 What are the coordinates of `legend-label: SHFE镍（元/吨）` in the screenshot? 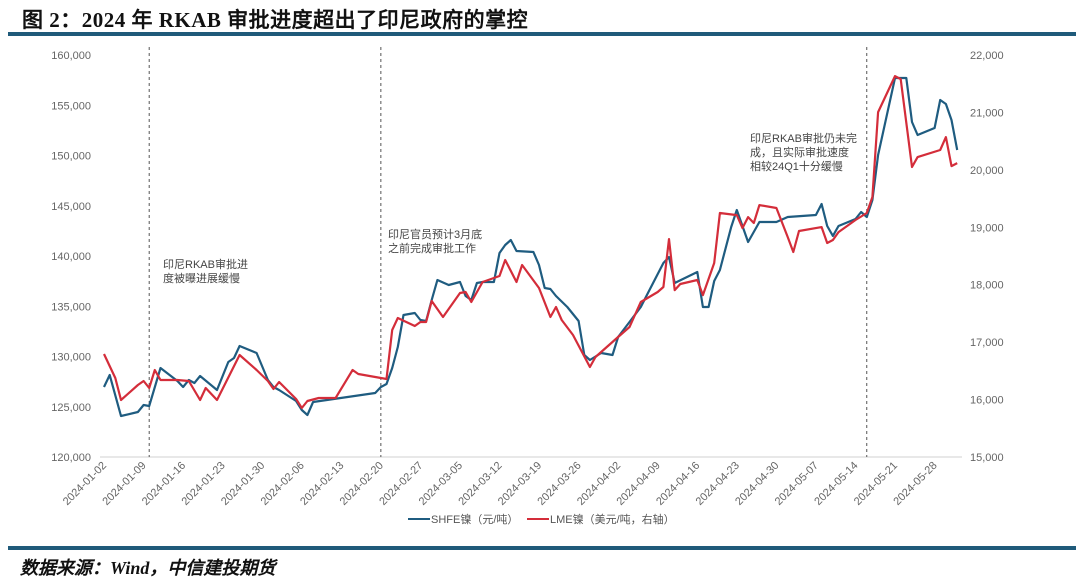 It's located at (474, 519).